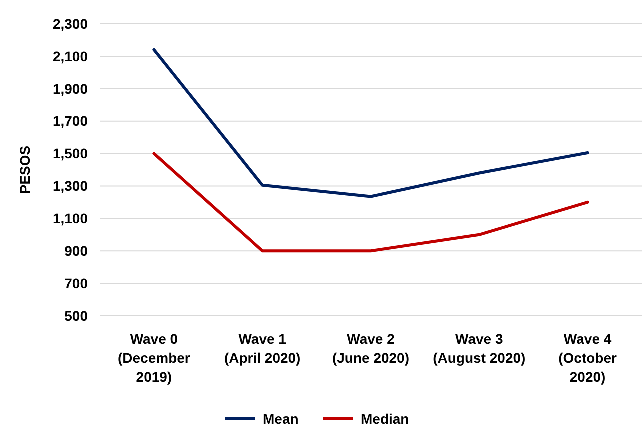 Image resolution: width=642 pixels, height=431 pixels. What do you see at coordinates (385, 419) in the screenshot?
I see `legend-label: Median` at bounding box center [385, 419].